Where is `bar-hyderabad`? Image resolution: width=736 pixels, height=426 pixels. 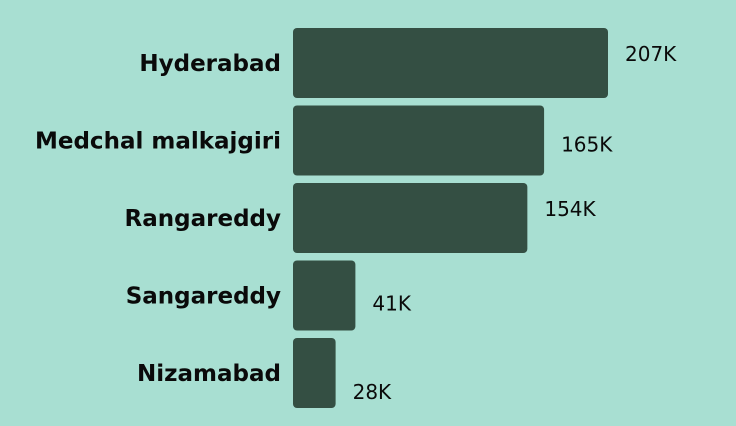
bar-hyderabad is located at coordinates (450, 63).